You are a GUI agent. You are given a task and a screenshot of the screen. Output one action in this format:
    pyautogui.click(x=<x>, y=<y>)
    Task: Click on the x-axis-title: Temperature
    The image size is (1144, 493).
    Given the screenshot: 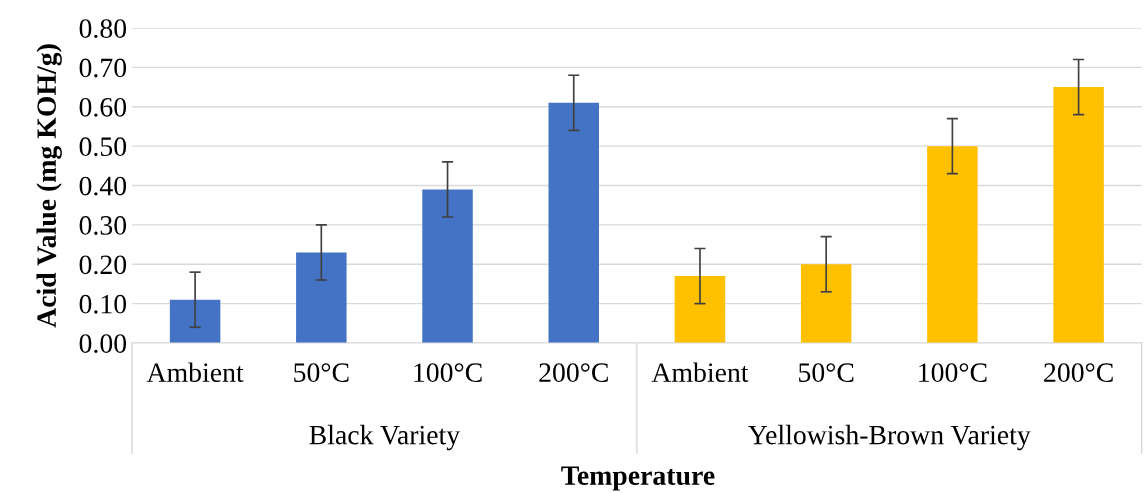 What is the action you would take?
    pyautogui.click(x=638, y=478)
    